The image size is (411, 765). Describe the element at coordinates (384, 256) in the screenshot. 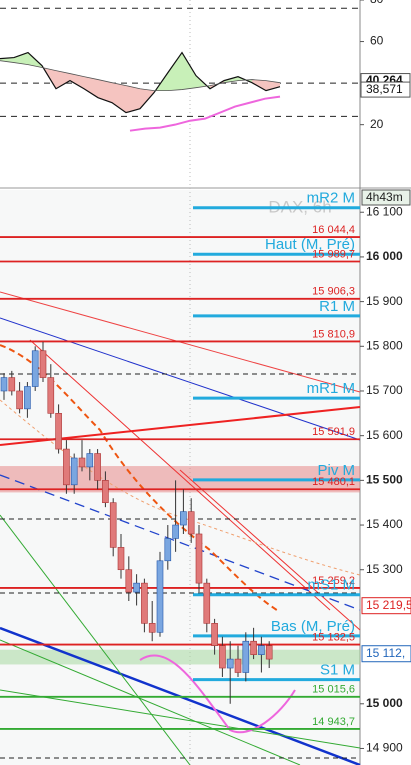

I see `y-tick-label: 16 000` at that location.